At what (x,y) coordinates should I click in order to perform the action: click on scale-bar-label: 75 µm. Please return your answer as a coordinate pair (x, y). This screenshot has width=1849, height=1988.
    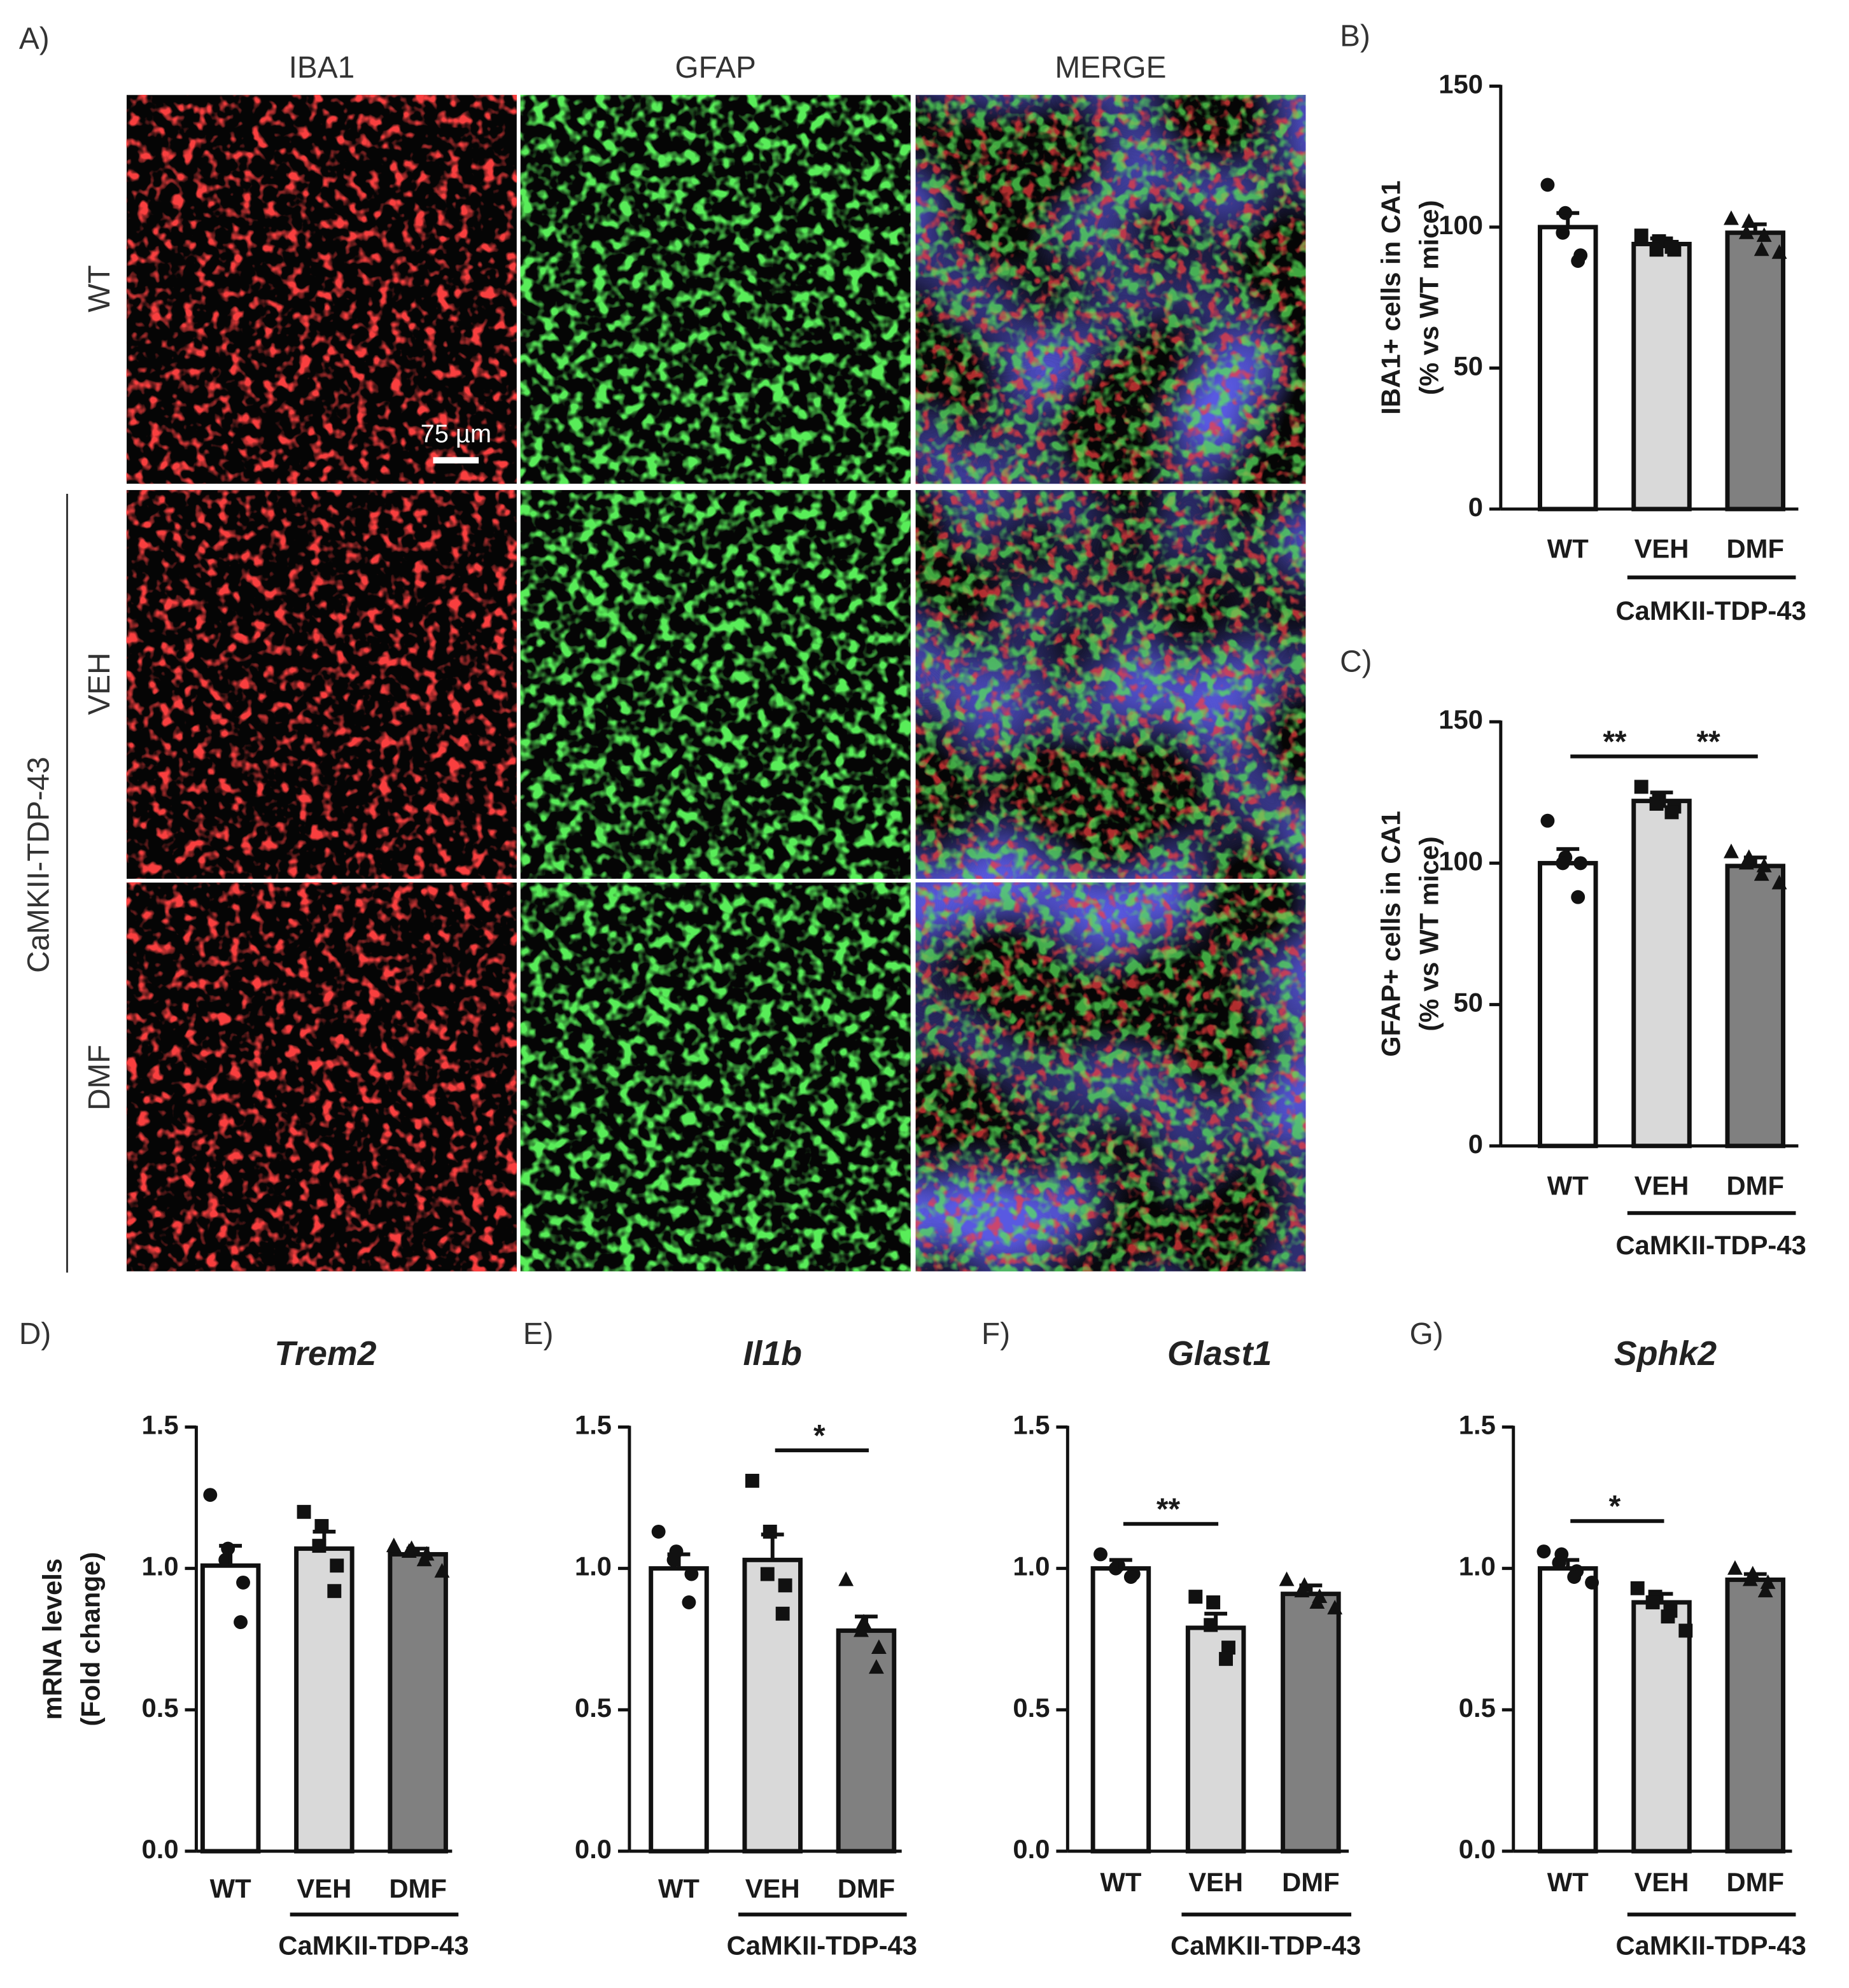
    Looking at the image, I should click on (456, 434).